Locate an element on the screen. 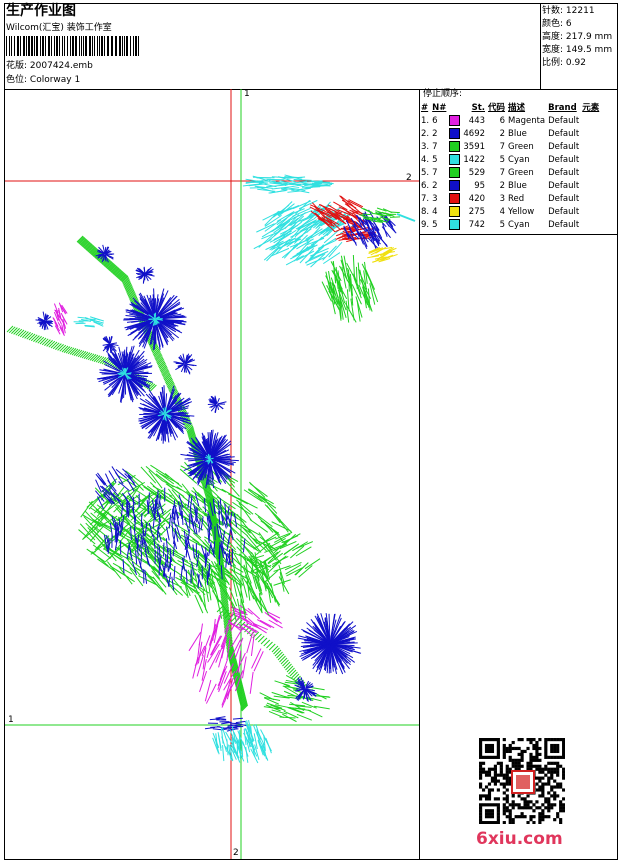 The height and width of the screenshot is (860, 620). sequence-panel-bottom is located at coordinates (518, 162).